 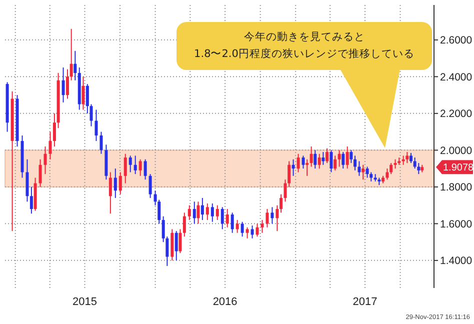 What do you see at coordinates (456, 40) in the screenshot?
I see `y-tick-label: 2.6000` at bounding box center [456, 40].